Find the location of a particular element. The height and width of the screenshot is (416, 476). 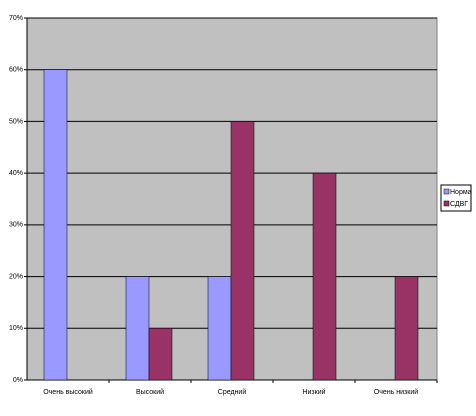

y-tick-label: 30% is located at coordinates (16, 225).